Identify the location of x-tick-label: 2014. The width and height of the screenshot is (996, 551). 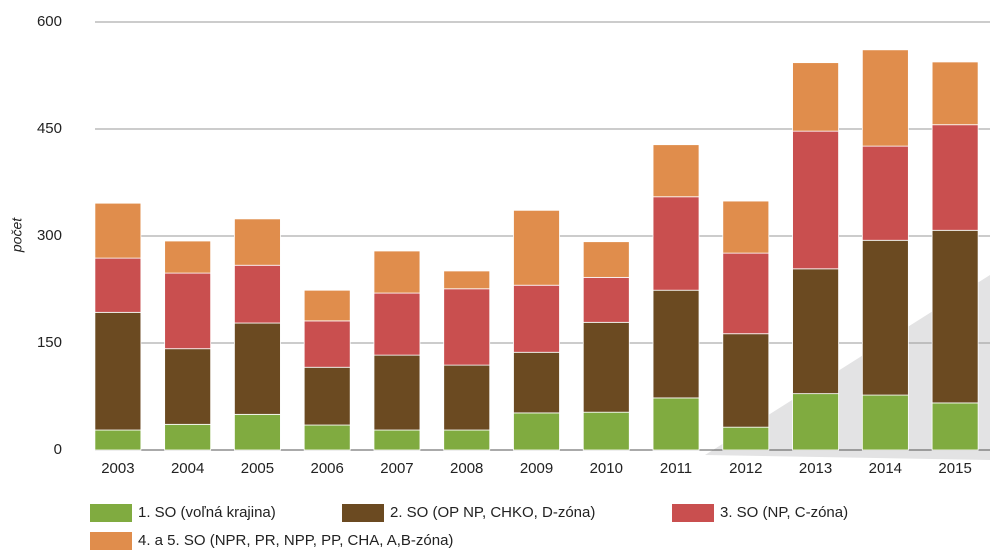
(885, 468).